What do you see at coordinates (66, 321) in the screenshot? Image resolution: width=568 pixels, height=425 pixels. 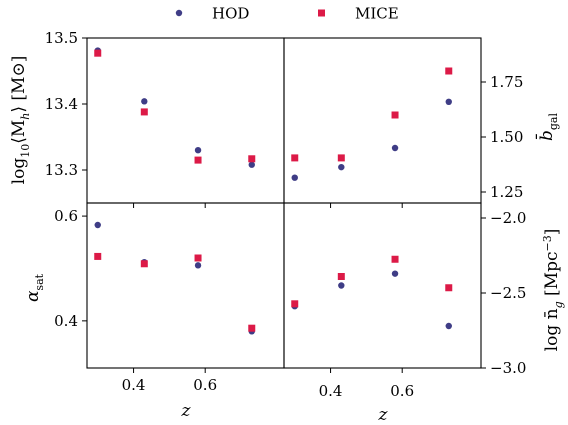 I see `y-tick-label: 0.4` at bounding box center [66, 321].